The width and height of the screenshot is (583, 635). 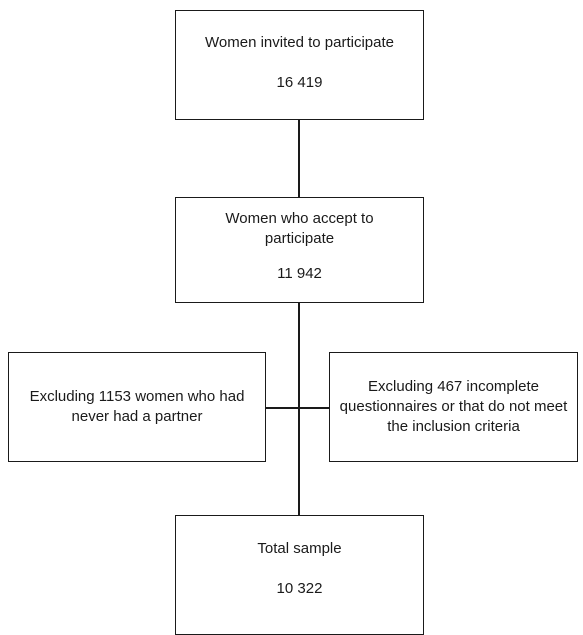 I want to click on accepted-box: Women who accept to participate 11 942, so click(x=299, y=250).